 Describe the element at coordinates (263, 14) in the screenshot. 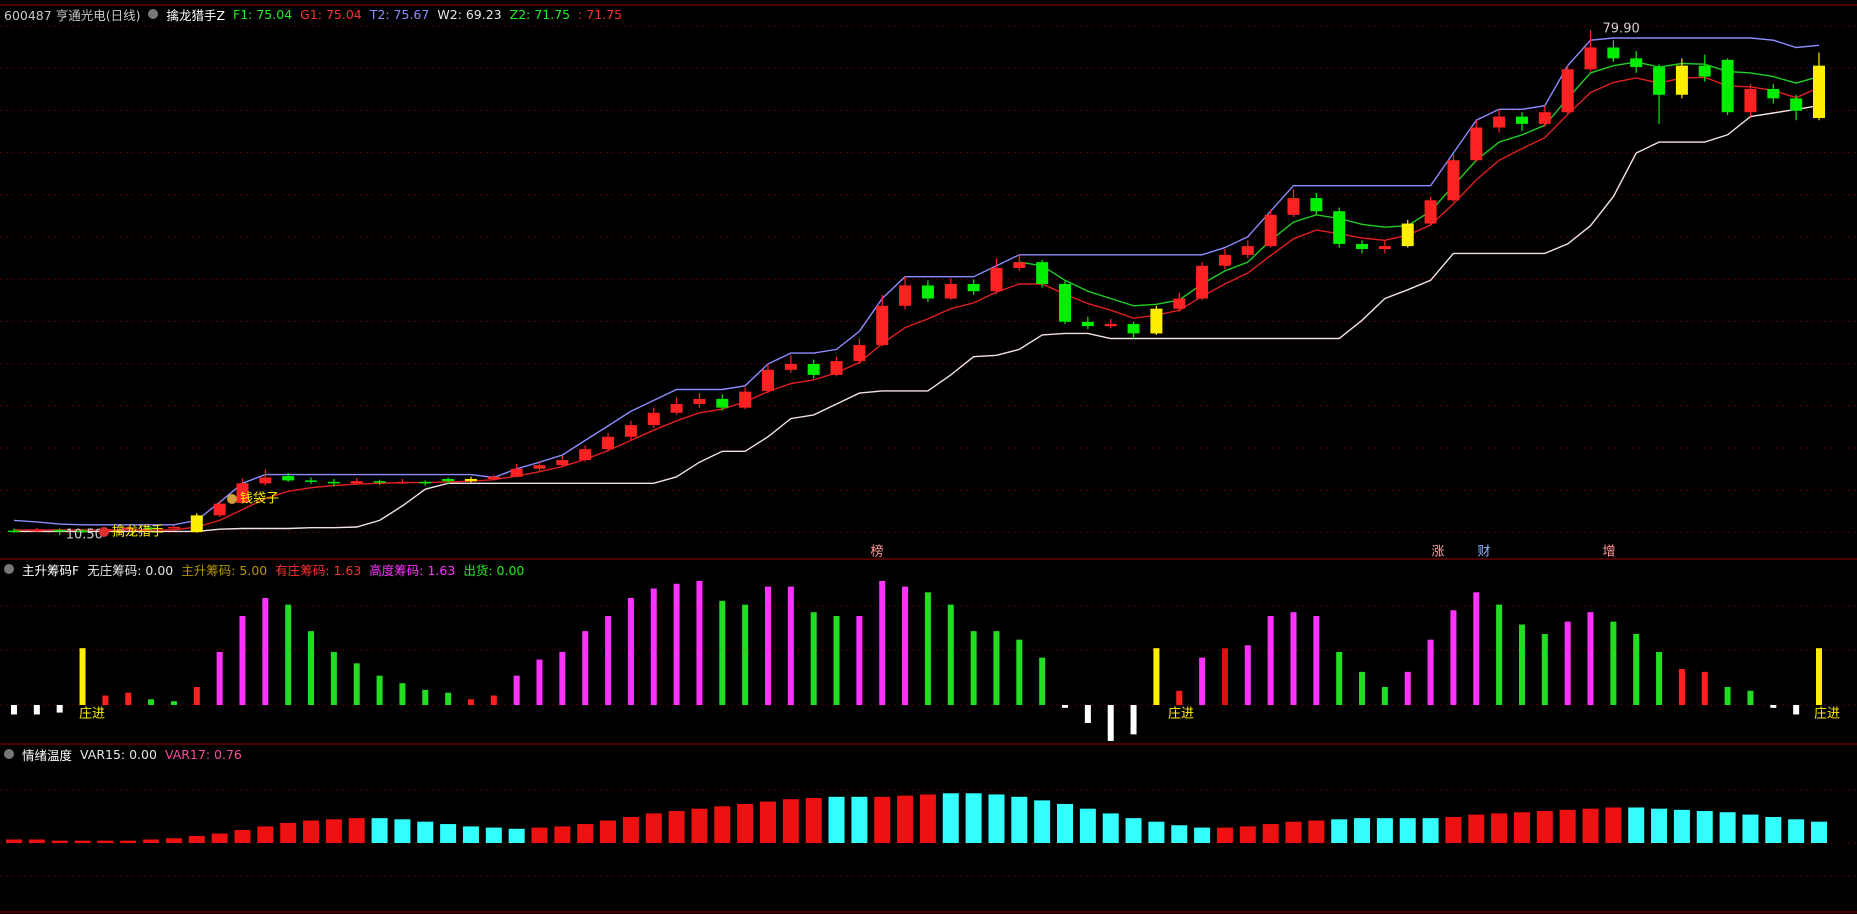

I see `readout: F1: 75.04` at that location.